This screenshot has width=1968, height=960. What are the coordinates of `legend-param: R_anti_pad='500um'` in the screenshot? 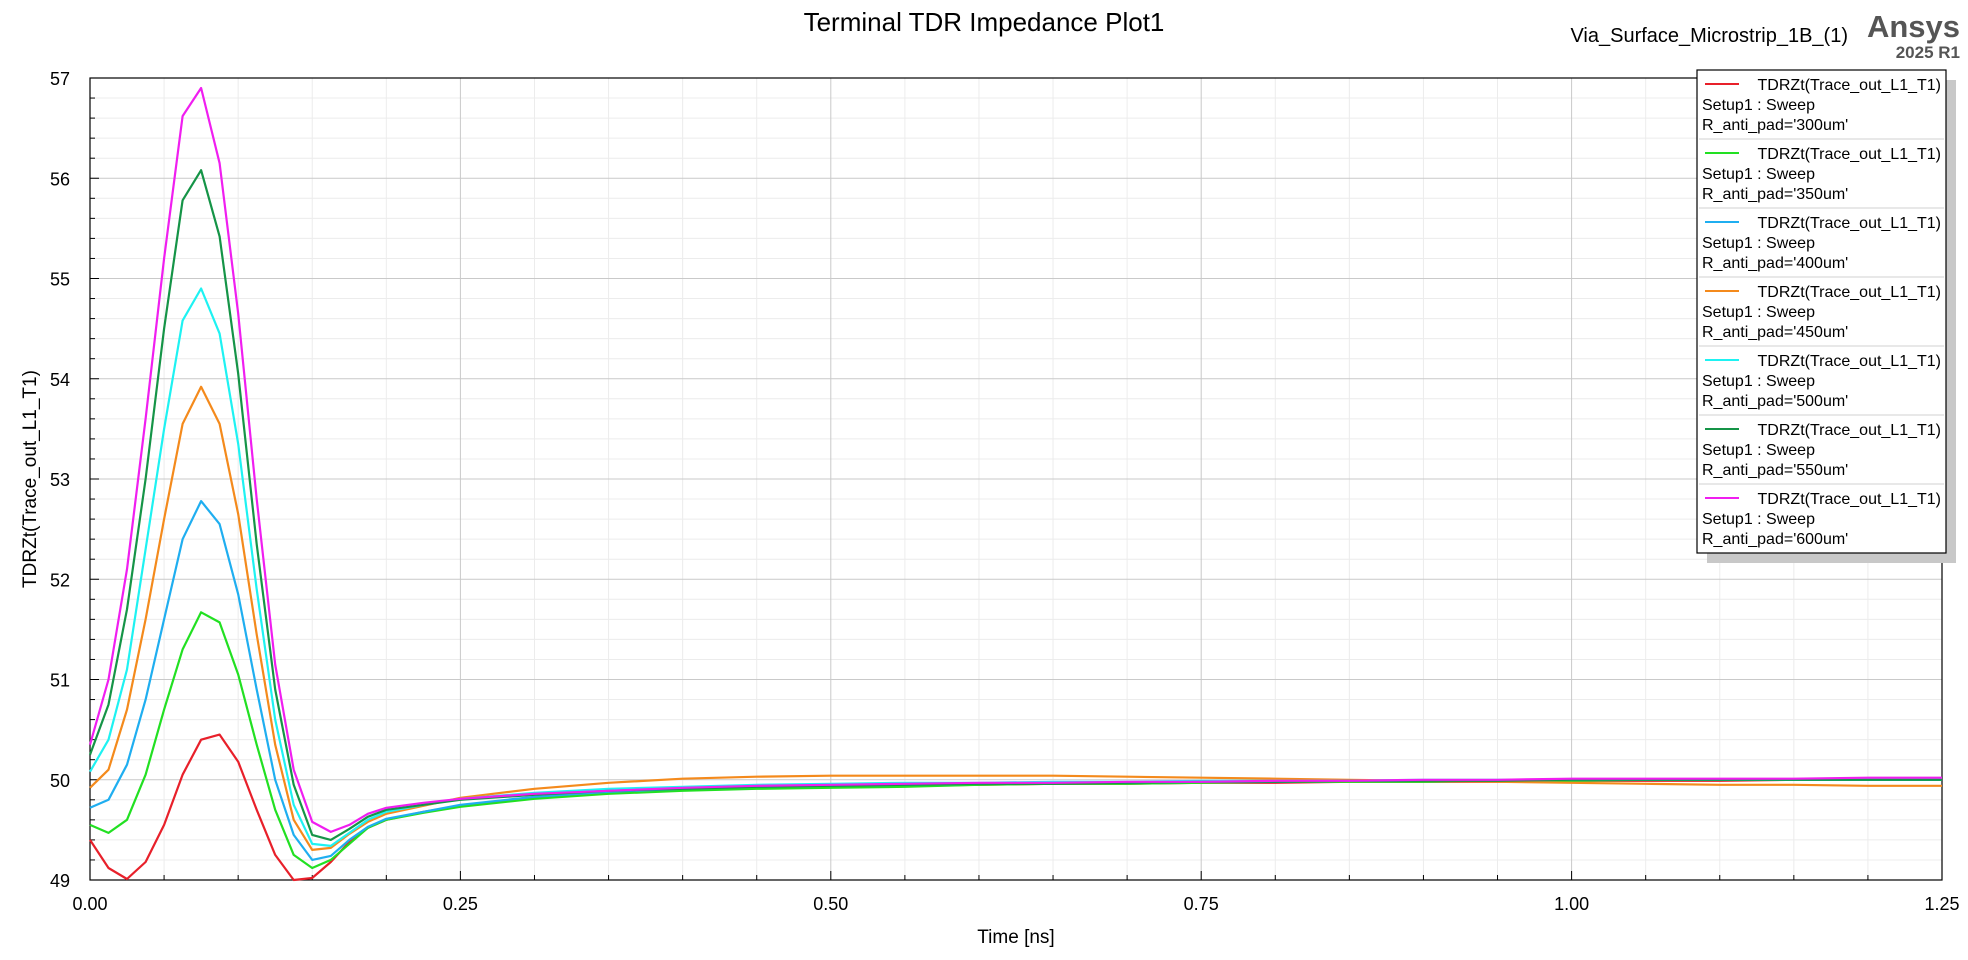 It's located at (1775, 401).